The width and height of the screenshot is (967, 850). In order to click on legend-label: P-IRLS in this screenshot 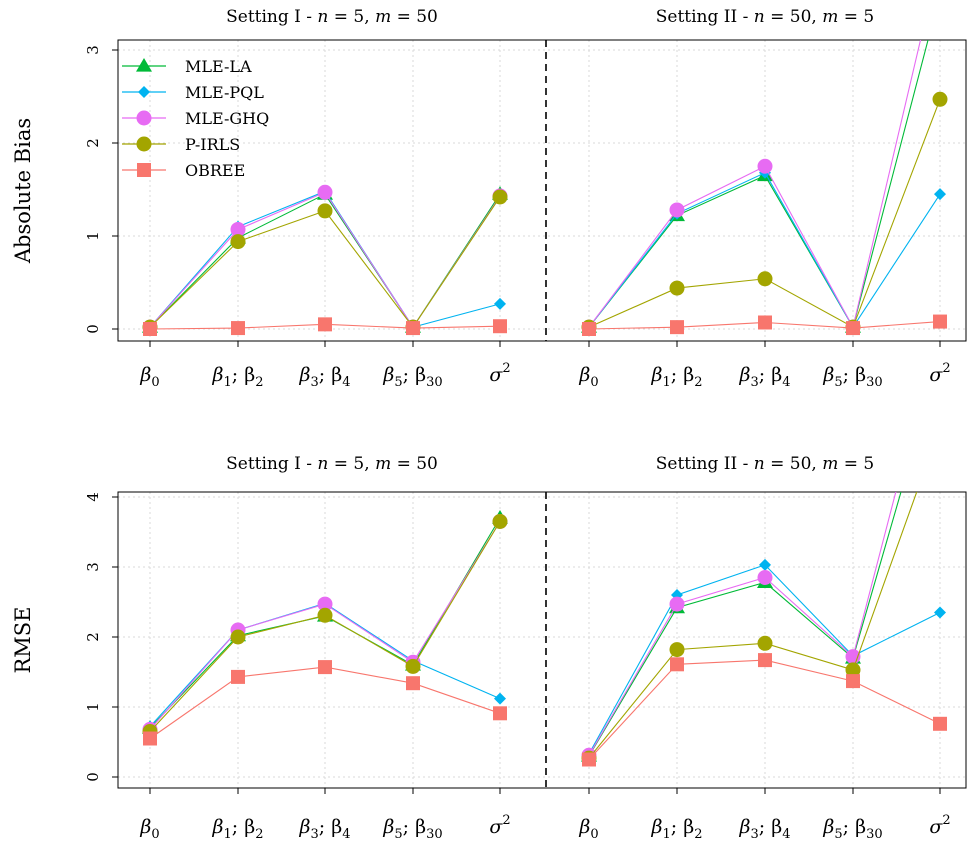, I will do `click(212, 144)`.